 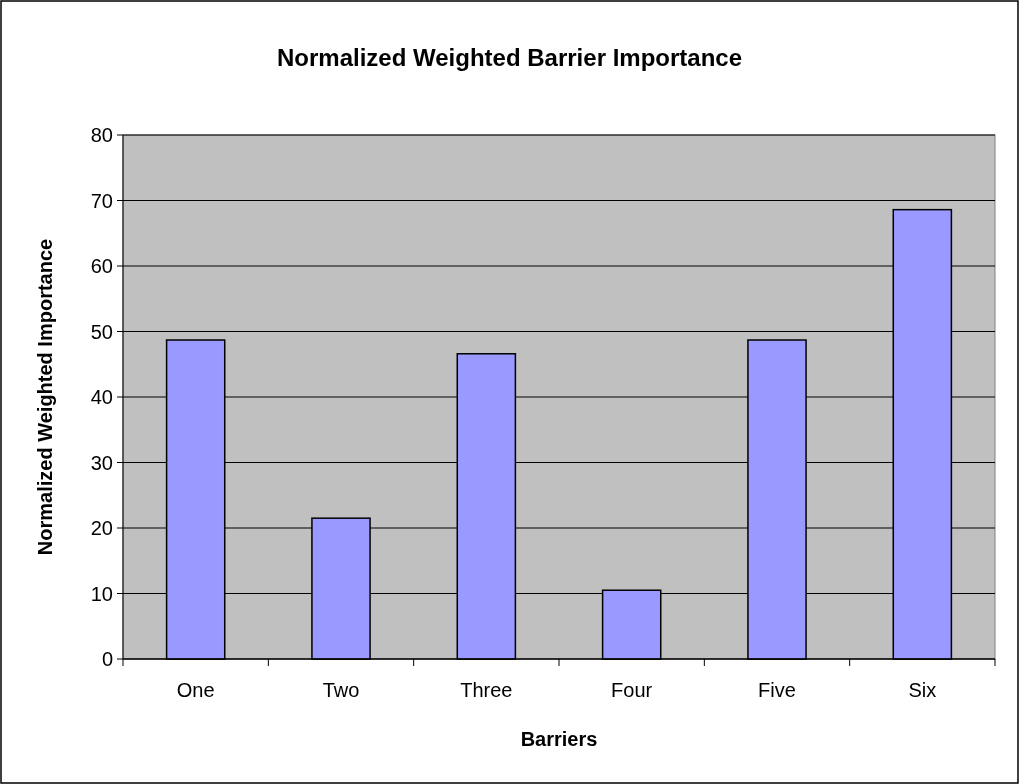 What do you see at coordinates (559, 739) in the screenshot?
I see `x-axis-title: Barriers` at bounding box center [559, 739].